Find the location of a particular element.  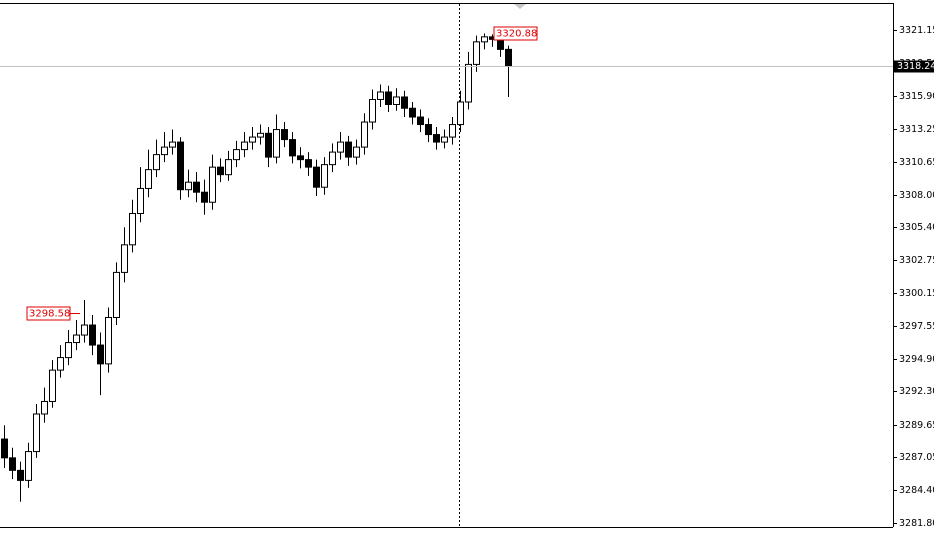

last-price-box is located at coordinates (913, 66).